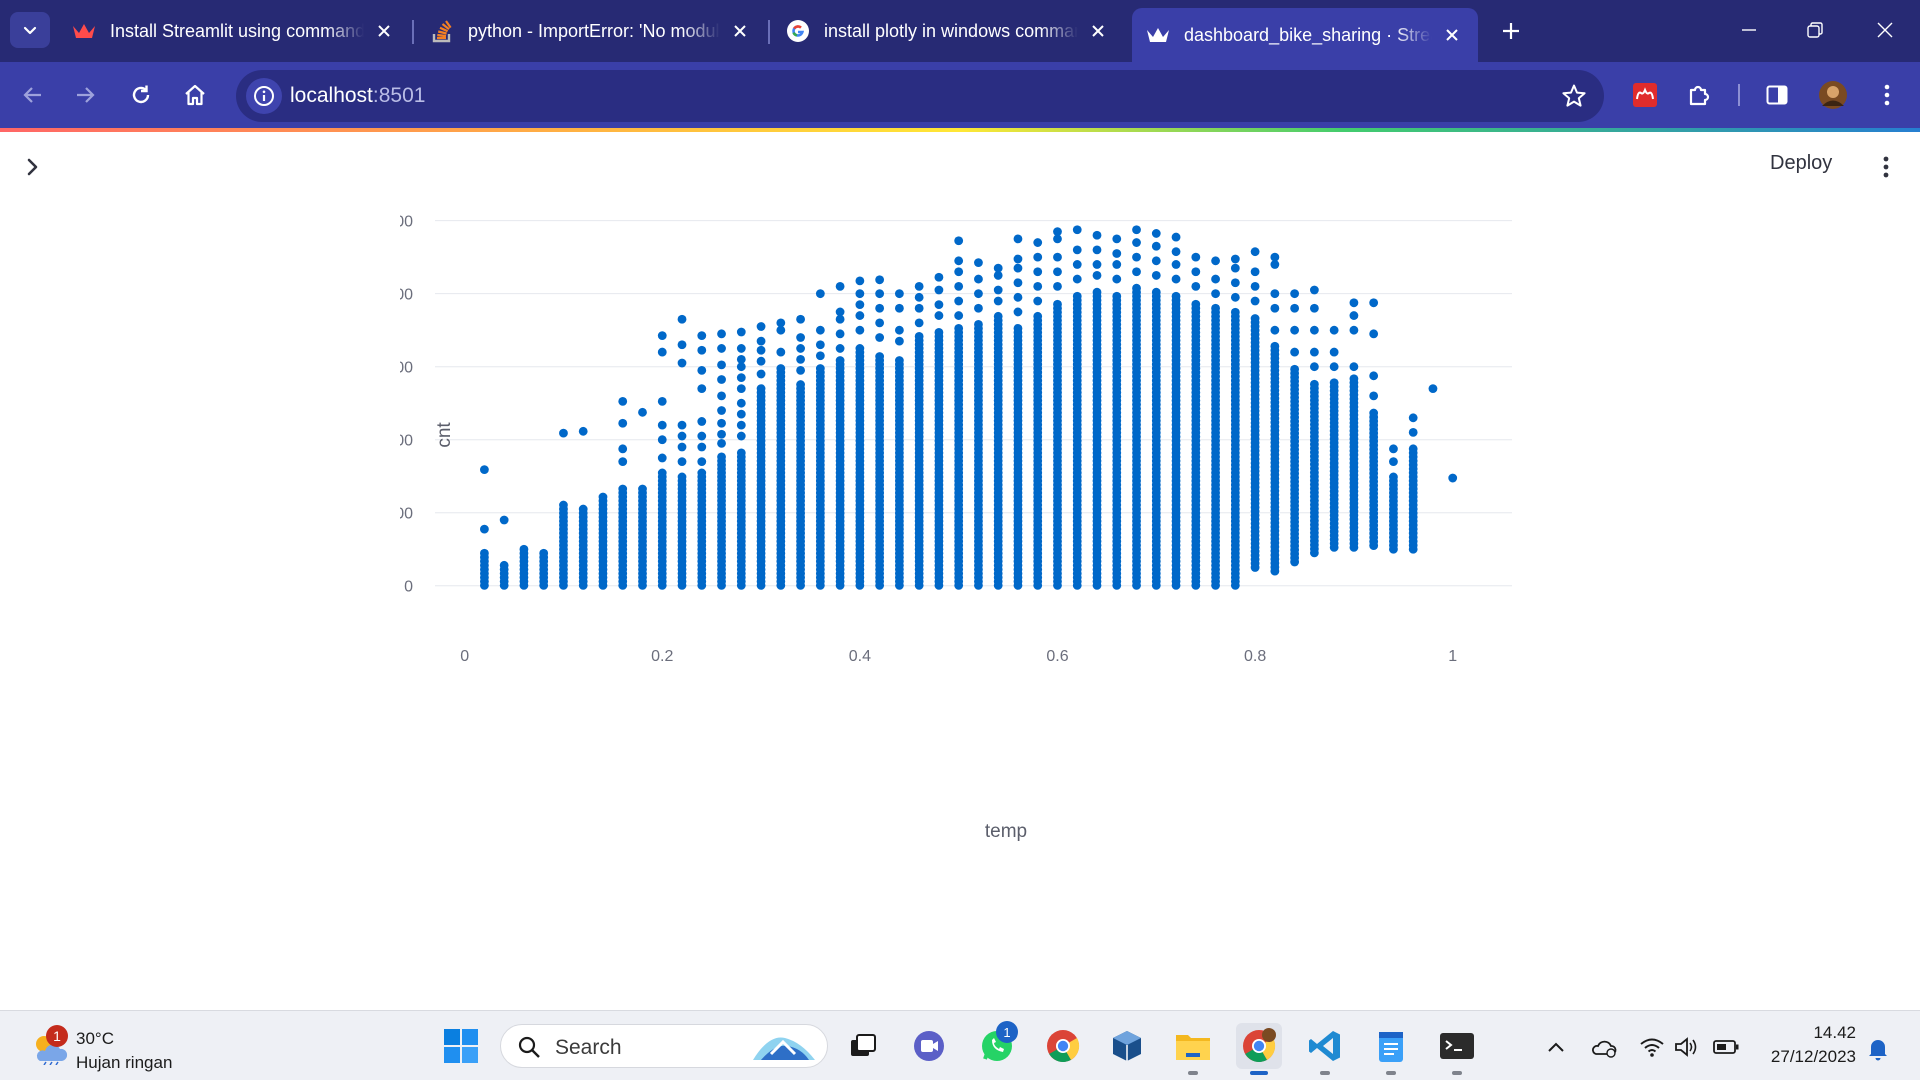 This screenshot has height=1080, width=1920. What do you see at coordinates (33, 95) in the screenshot?
I see `back-button` at bounding box center [33, 95].